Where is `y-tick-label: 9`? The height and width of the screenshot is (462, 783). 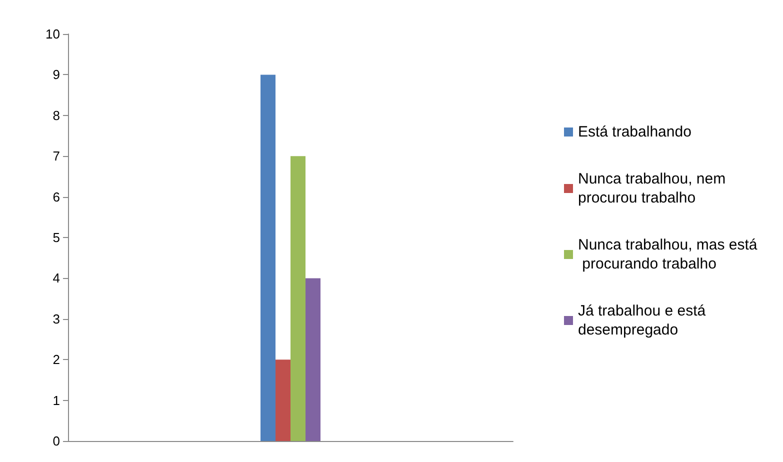
y-tick-label: 9 is located at coordinates (56, 74).